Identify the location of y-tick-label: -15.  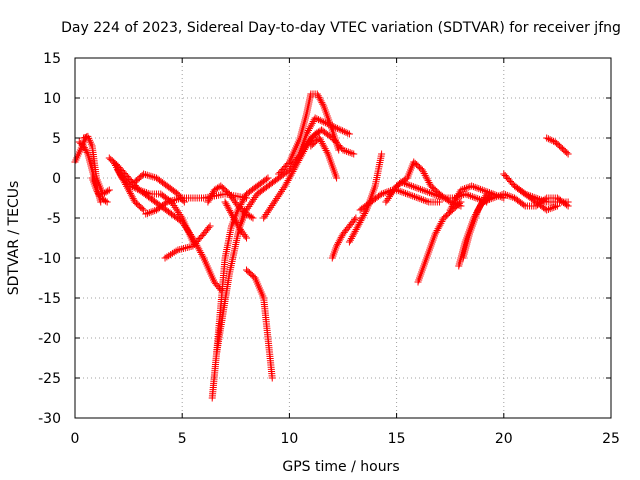
(49, 299).